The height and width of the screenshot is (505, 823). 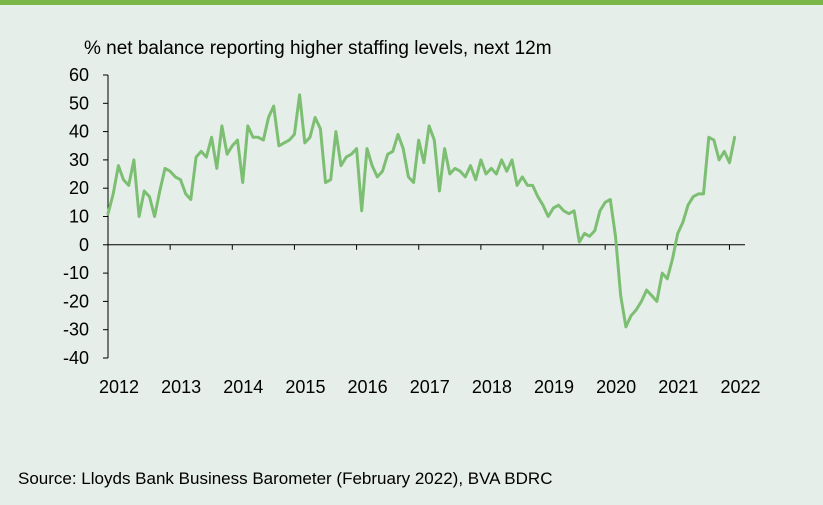 I want to click on y-axis-labels: 60 50 40 30 20 10 0 -10 -20 -30 -40, so click(x=76, y=216).